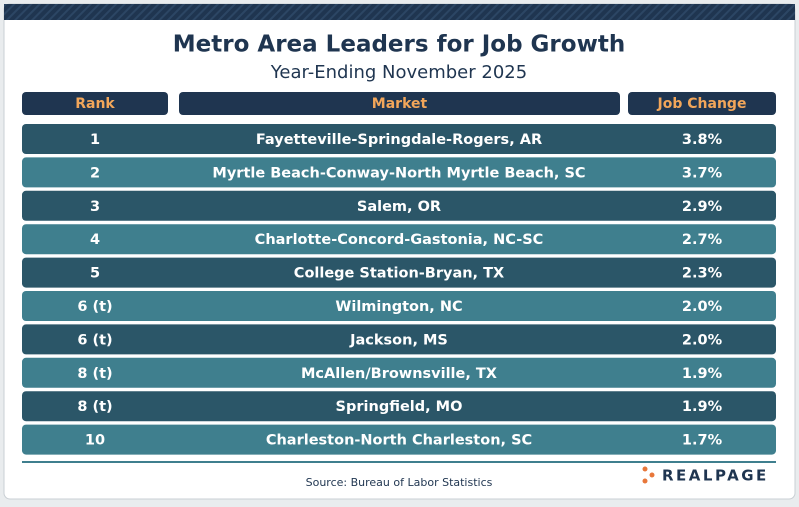 This screenshot has height=507, width=799. What do you see at coordinates (399, 45) in the screenshot?
I see `title: Metro Area Leaders for Job Growth` at bounding box center [399, 45].